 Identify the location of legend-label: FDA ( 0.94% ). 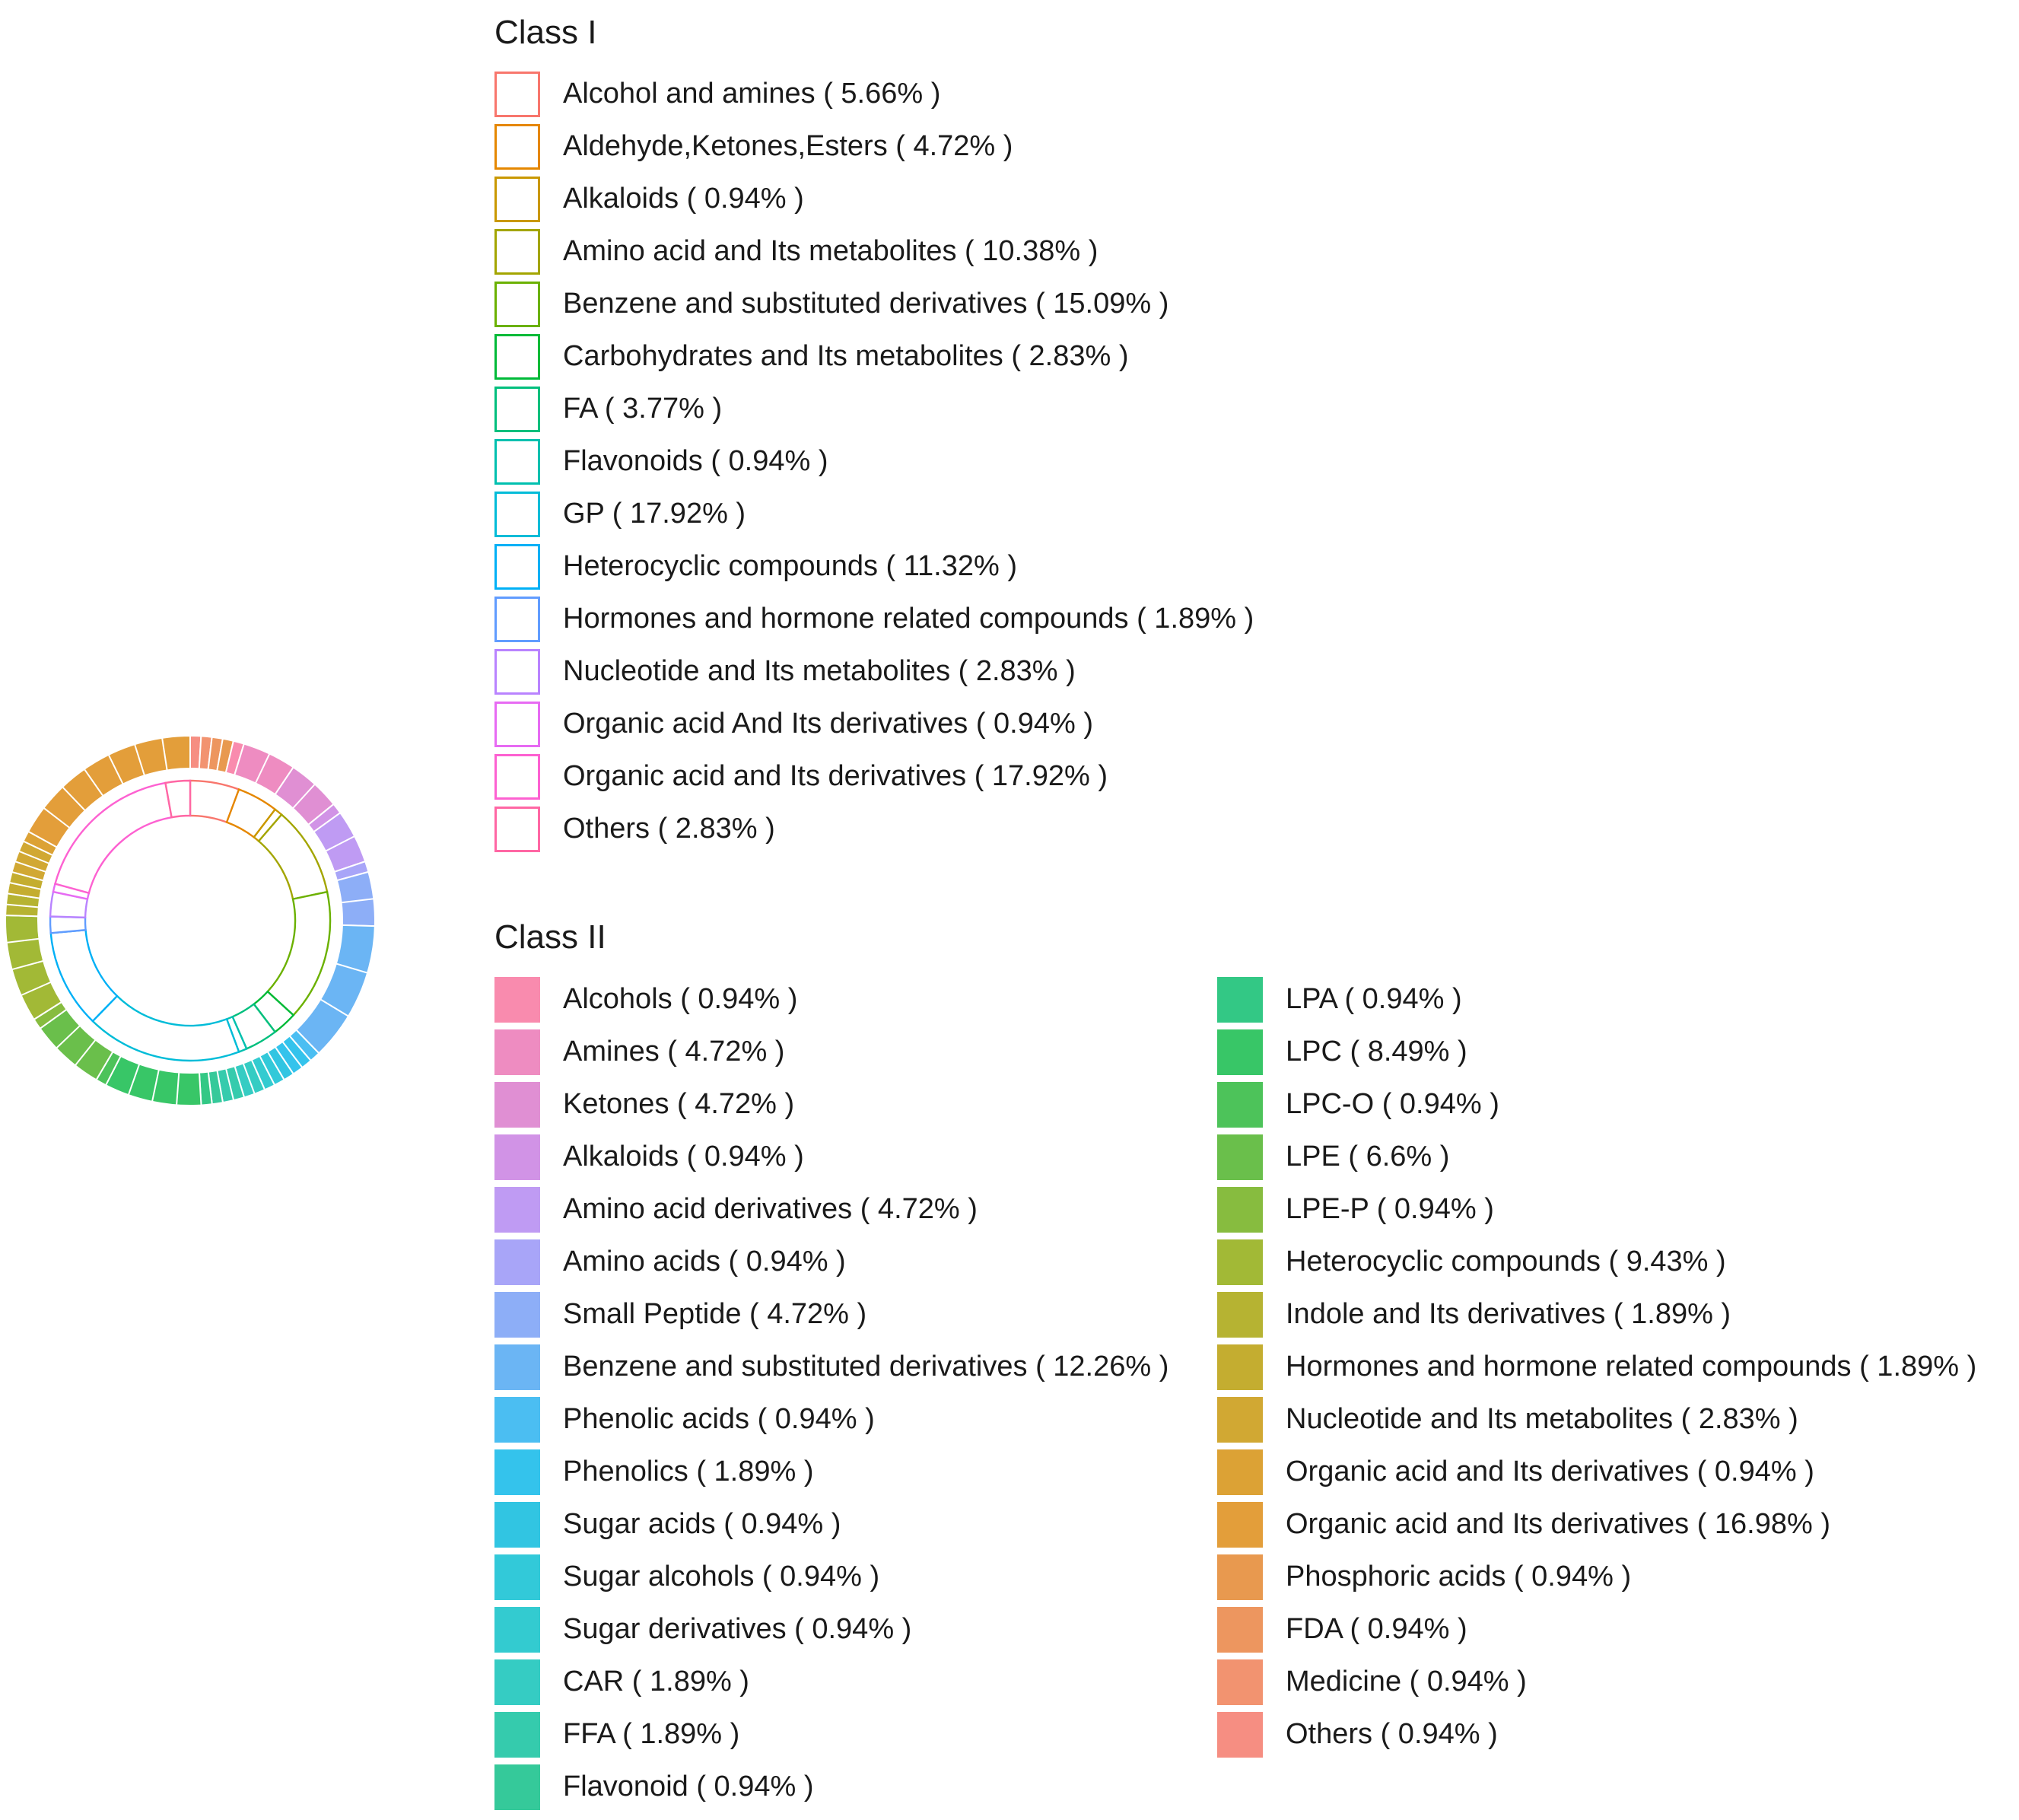
(1376, 1629).